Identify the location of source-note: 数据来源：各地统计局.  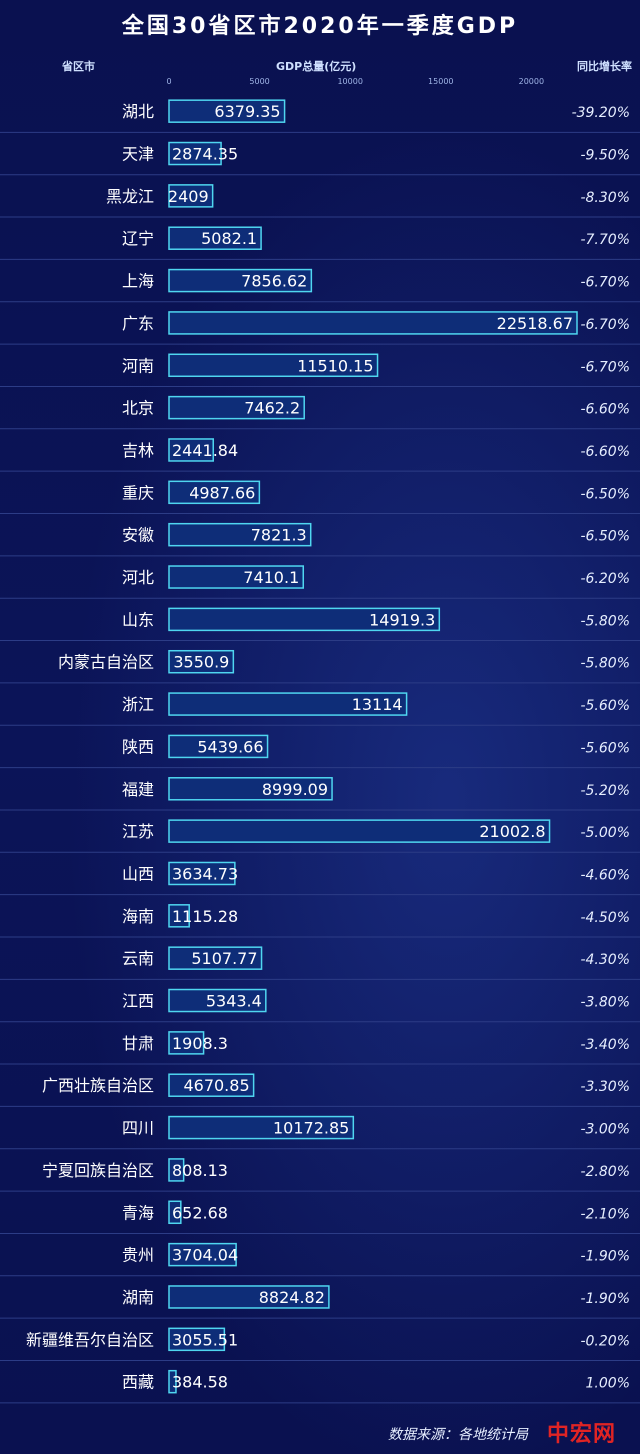
(458, 1435).